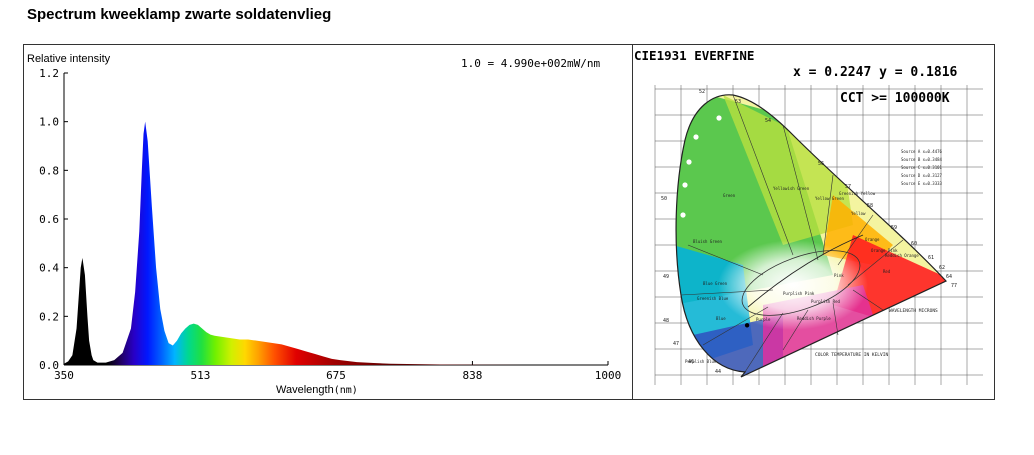 This screenshot has width=1034, height=455. What do you see at coordinates (914, 244) in the screenshot?
I see `wavelength-label-60: 60` at bounding box center [914, 244].